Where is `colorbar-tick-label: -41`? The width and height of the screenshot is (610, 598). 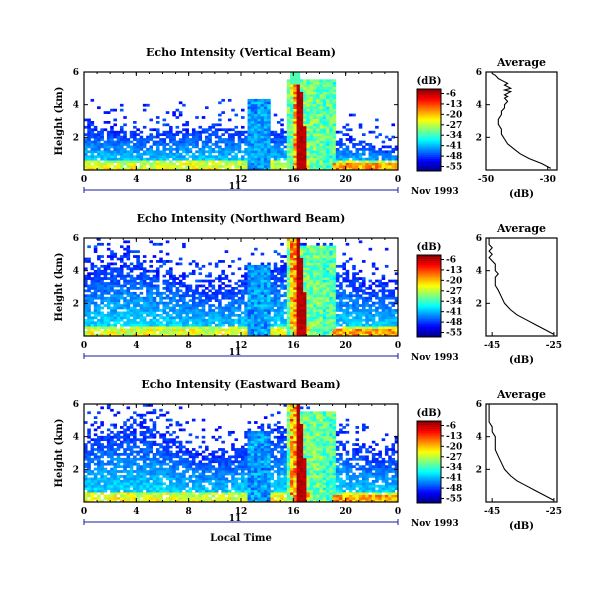 colorbar-tick-label: -41 is located at coordinates (454, 147).